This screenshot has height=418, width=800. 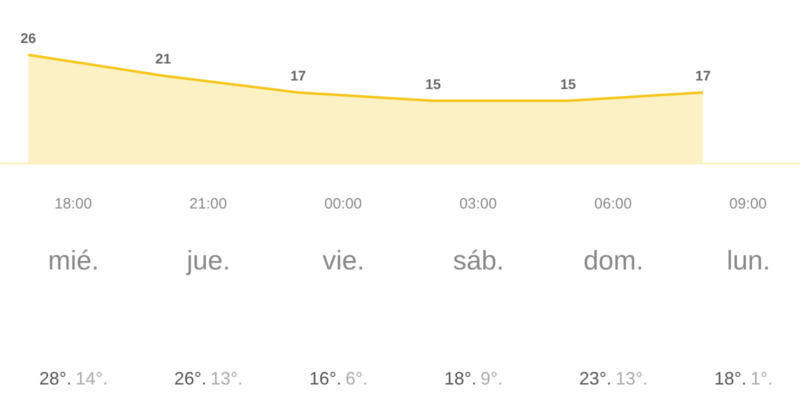 I want to click on text: jue., so click(x=208, y=261).